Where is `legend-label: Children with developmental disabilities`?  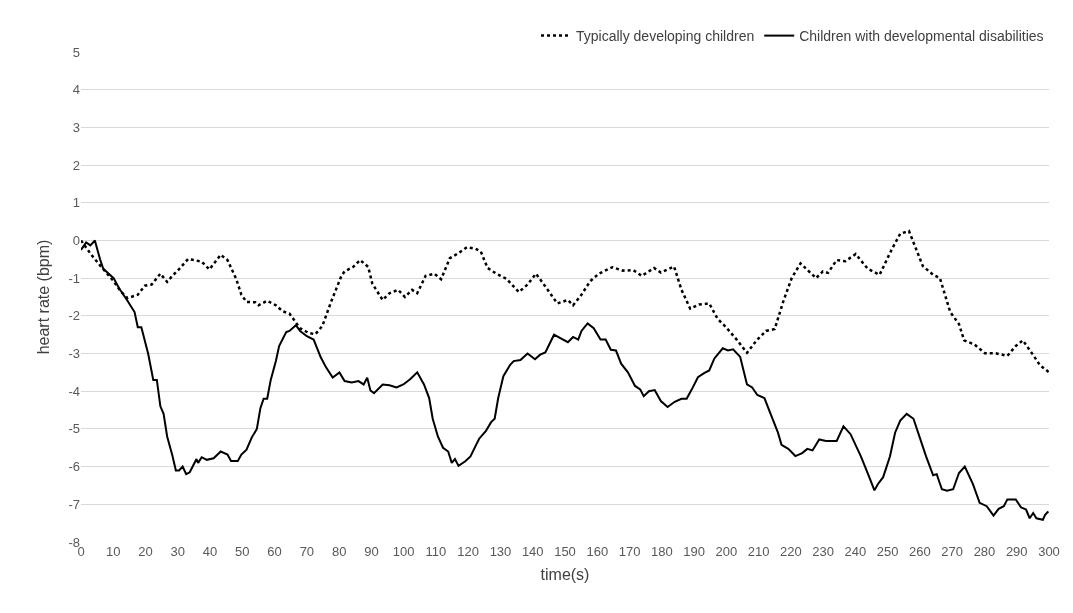 legend-label: Children with developmental disabilities is located at coordinates (921, 36).